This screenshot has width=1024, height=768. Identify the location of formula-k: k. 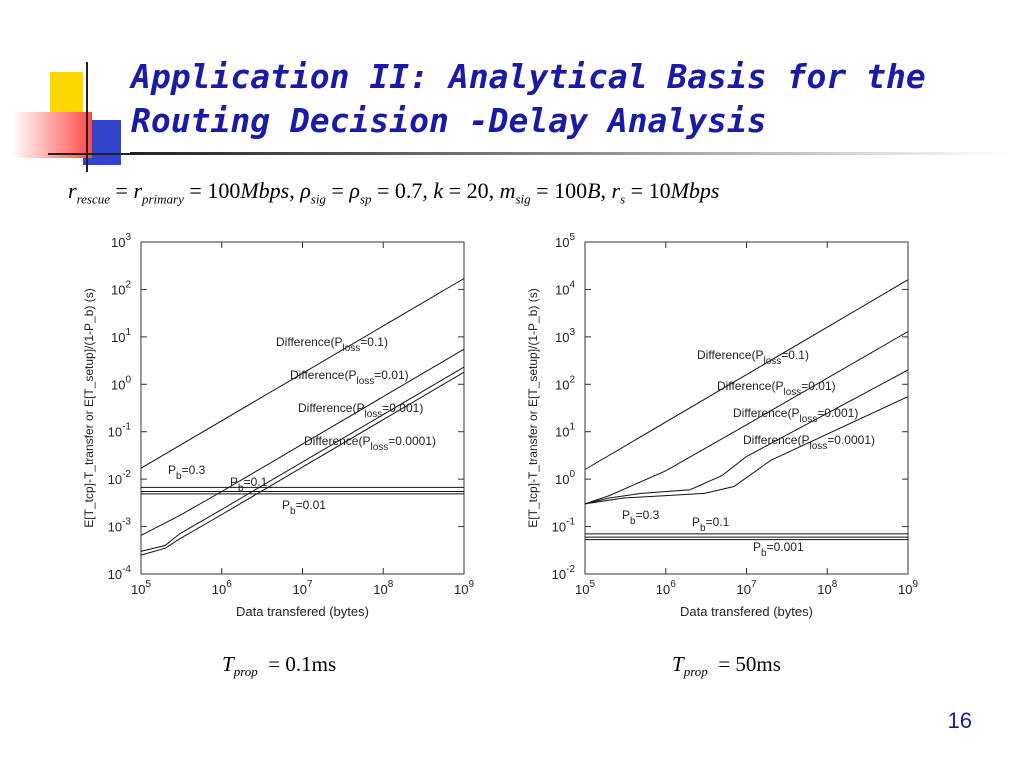
(438, 190).